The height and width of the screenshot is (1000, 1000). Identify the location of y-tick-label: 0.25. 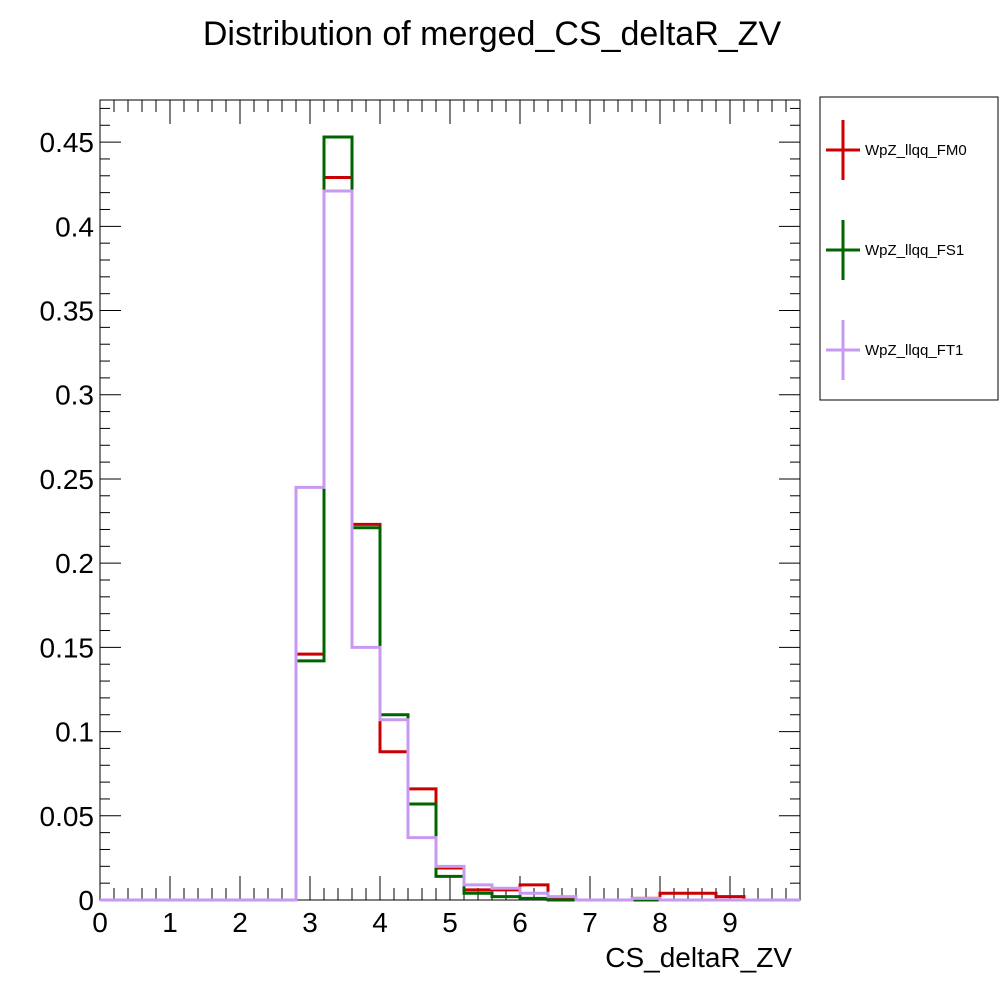
(67, 479).